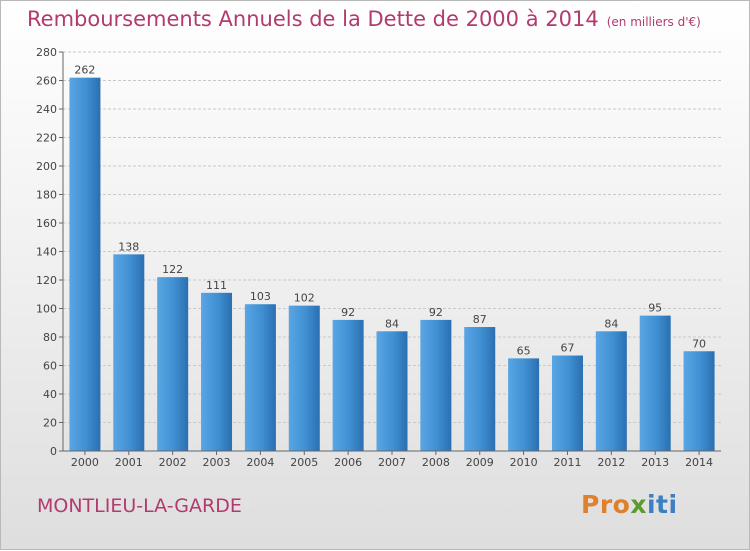 The width and height of the screenshot is (750, 551). What do you see at coordinates (655, 383) in the screenshot?
I see `bar-2013` at bounding box center [655, 383].